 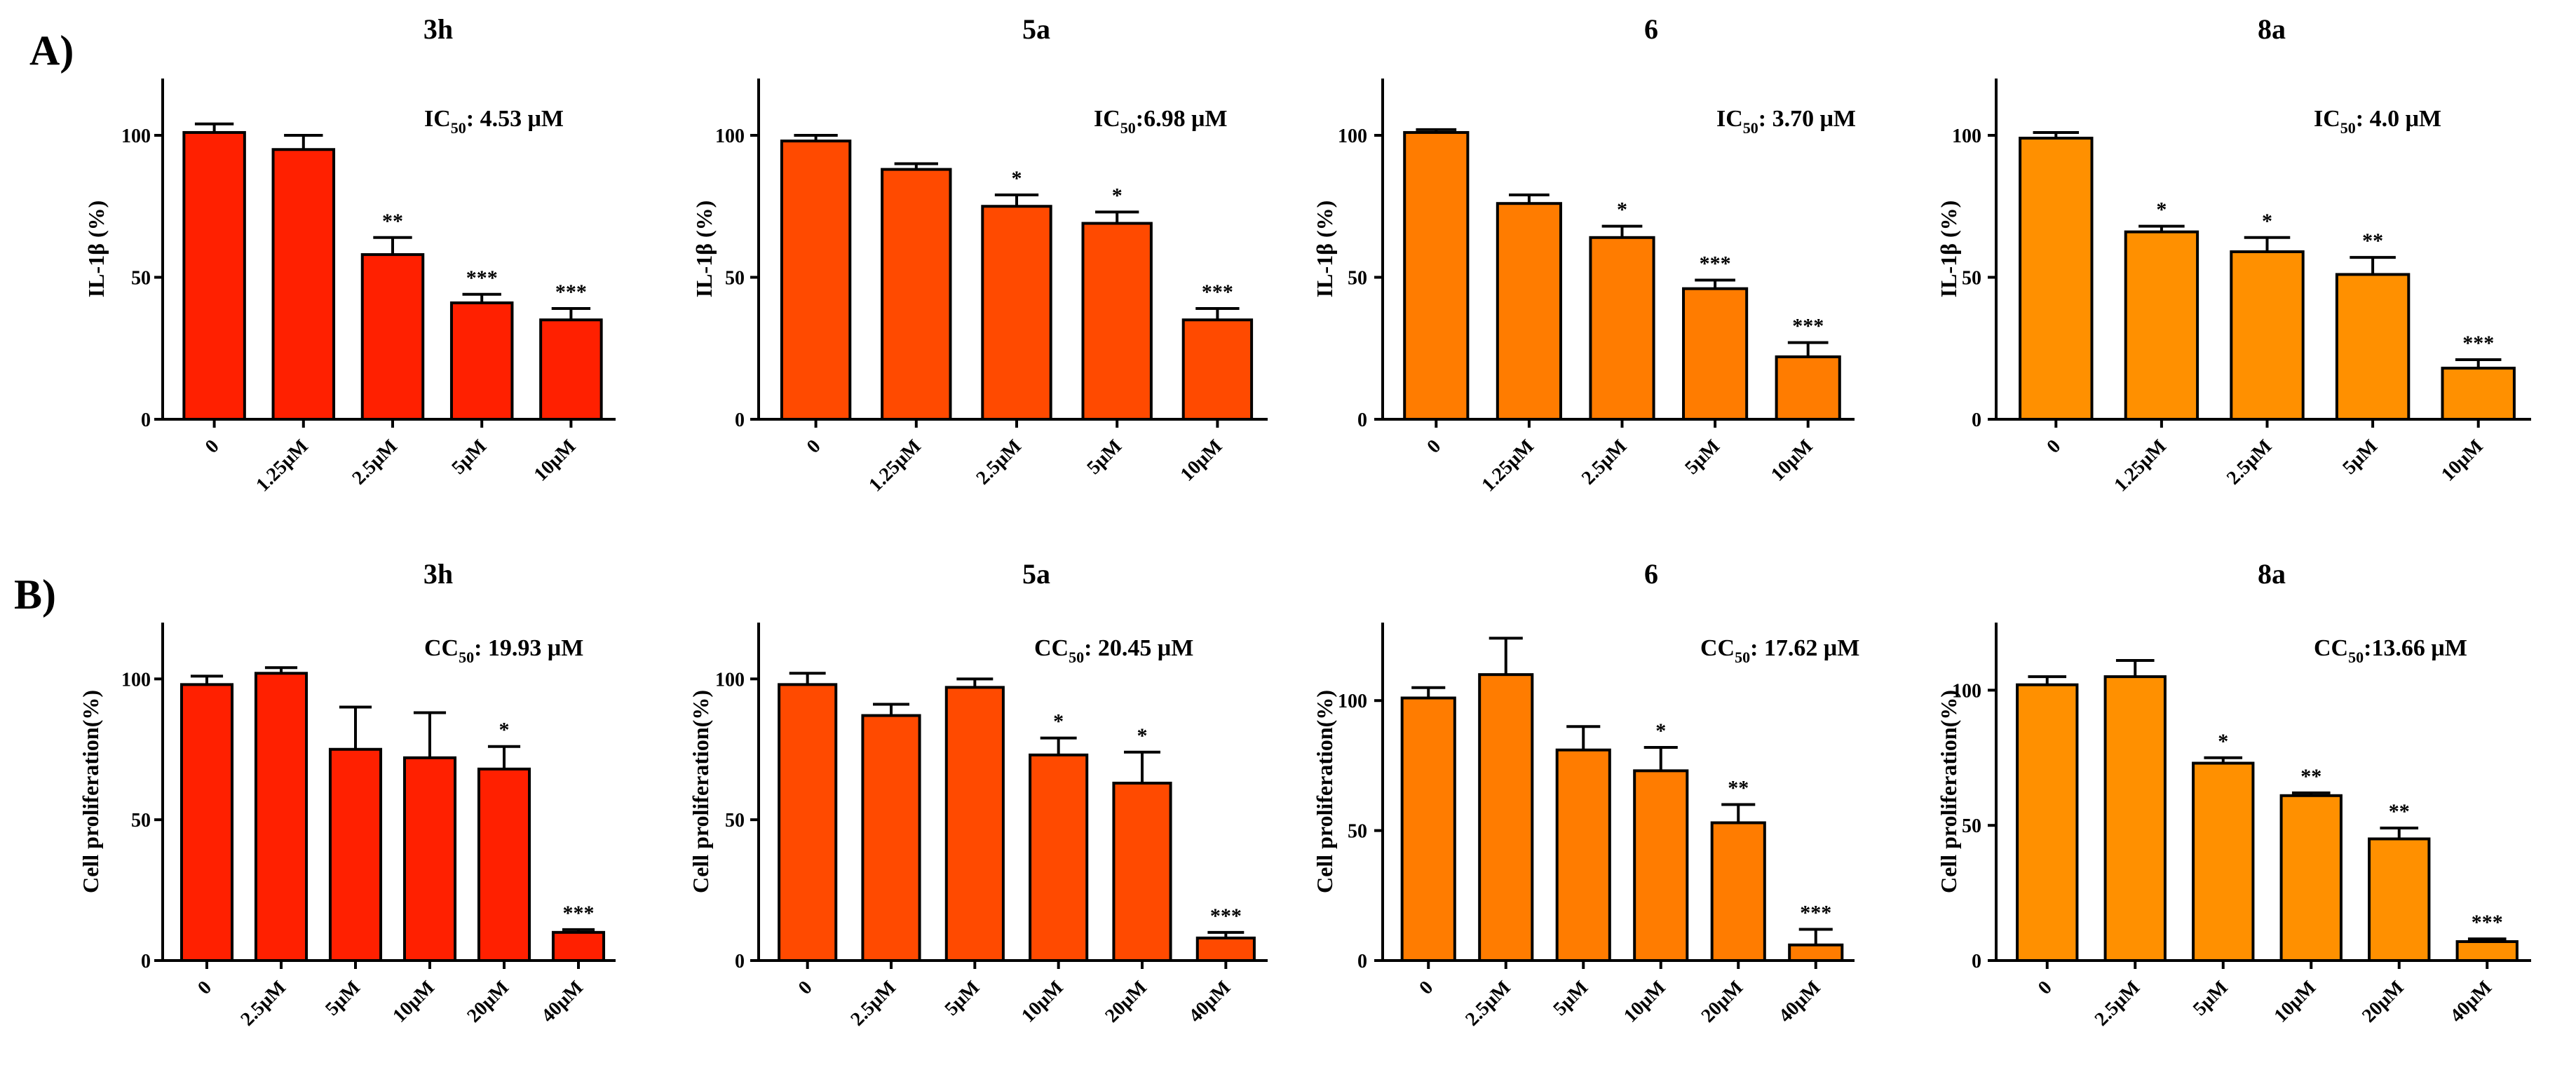 I want to click on section-b-label: B), so click(x=35, y=594).